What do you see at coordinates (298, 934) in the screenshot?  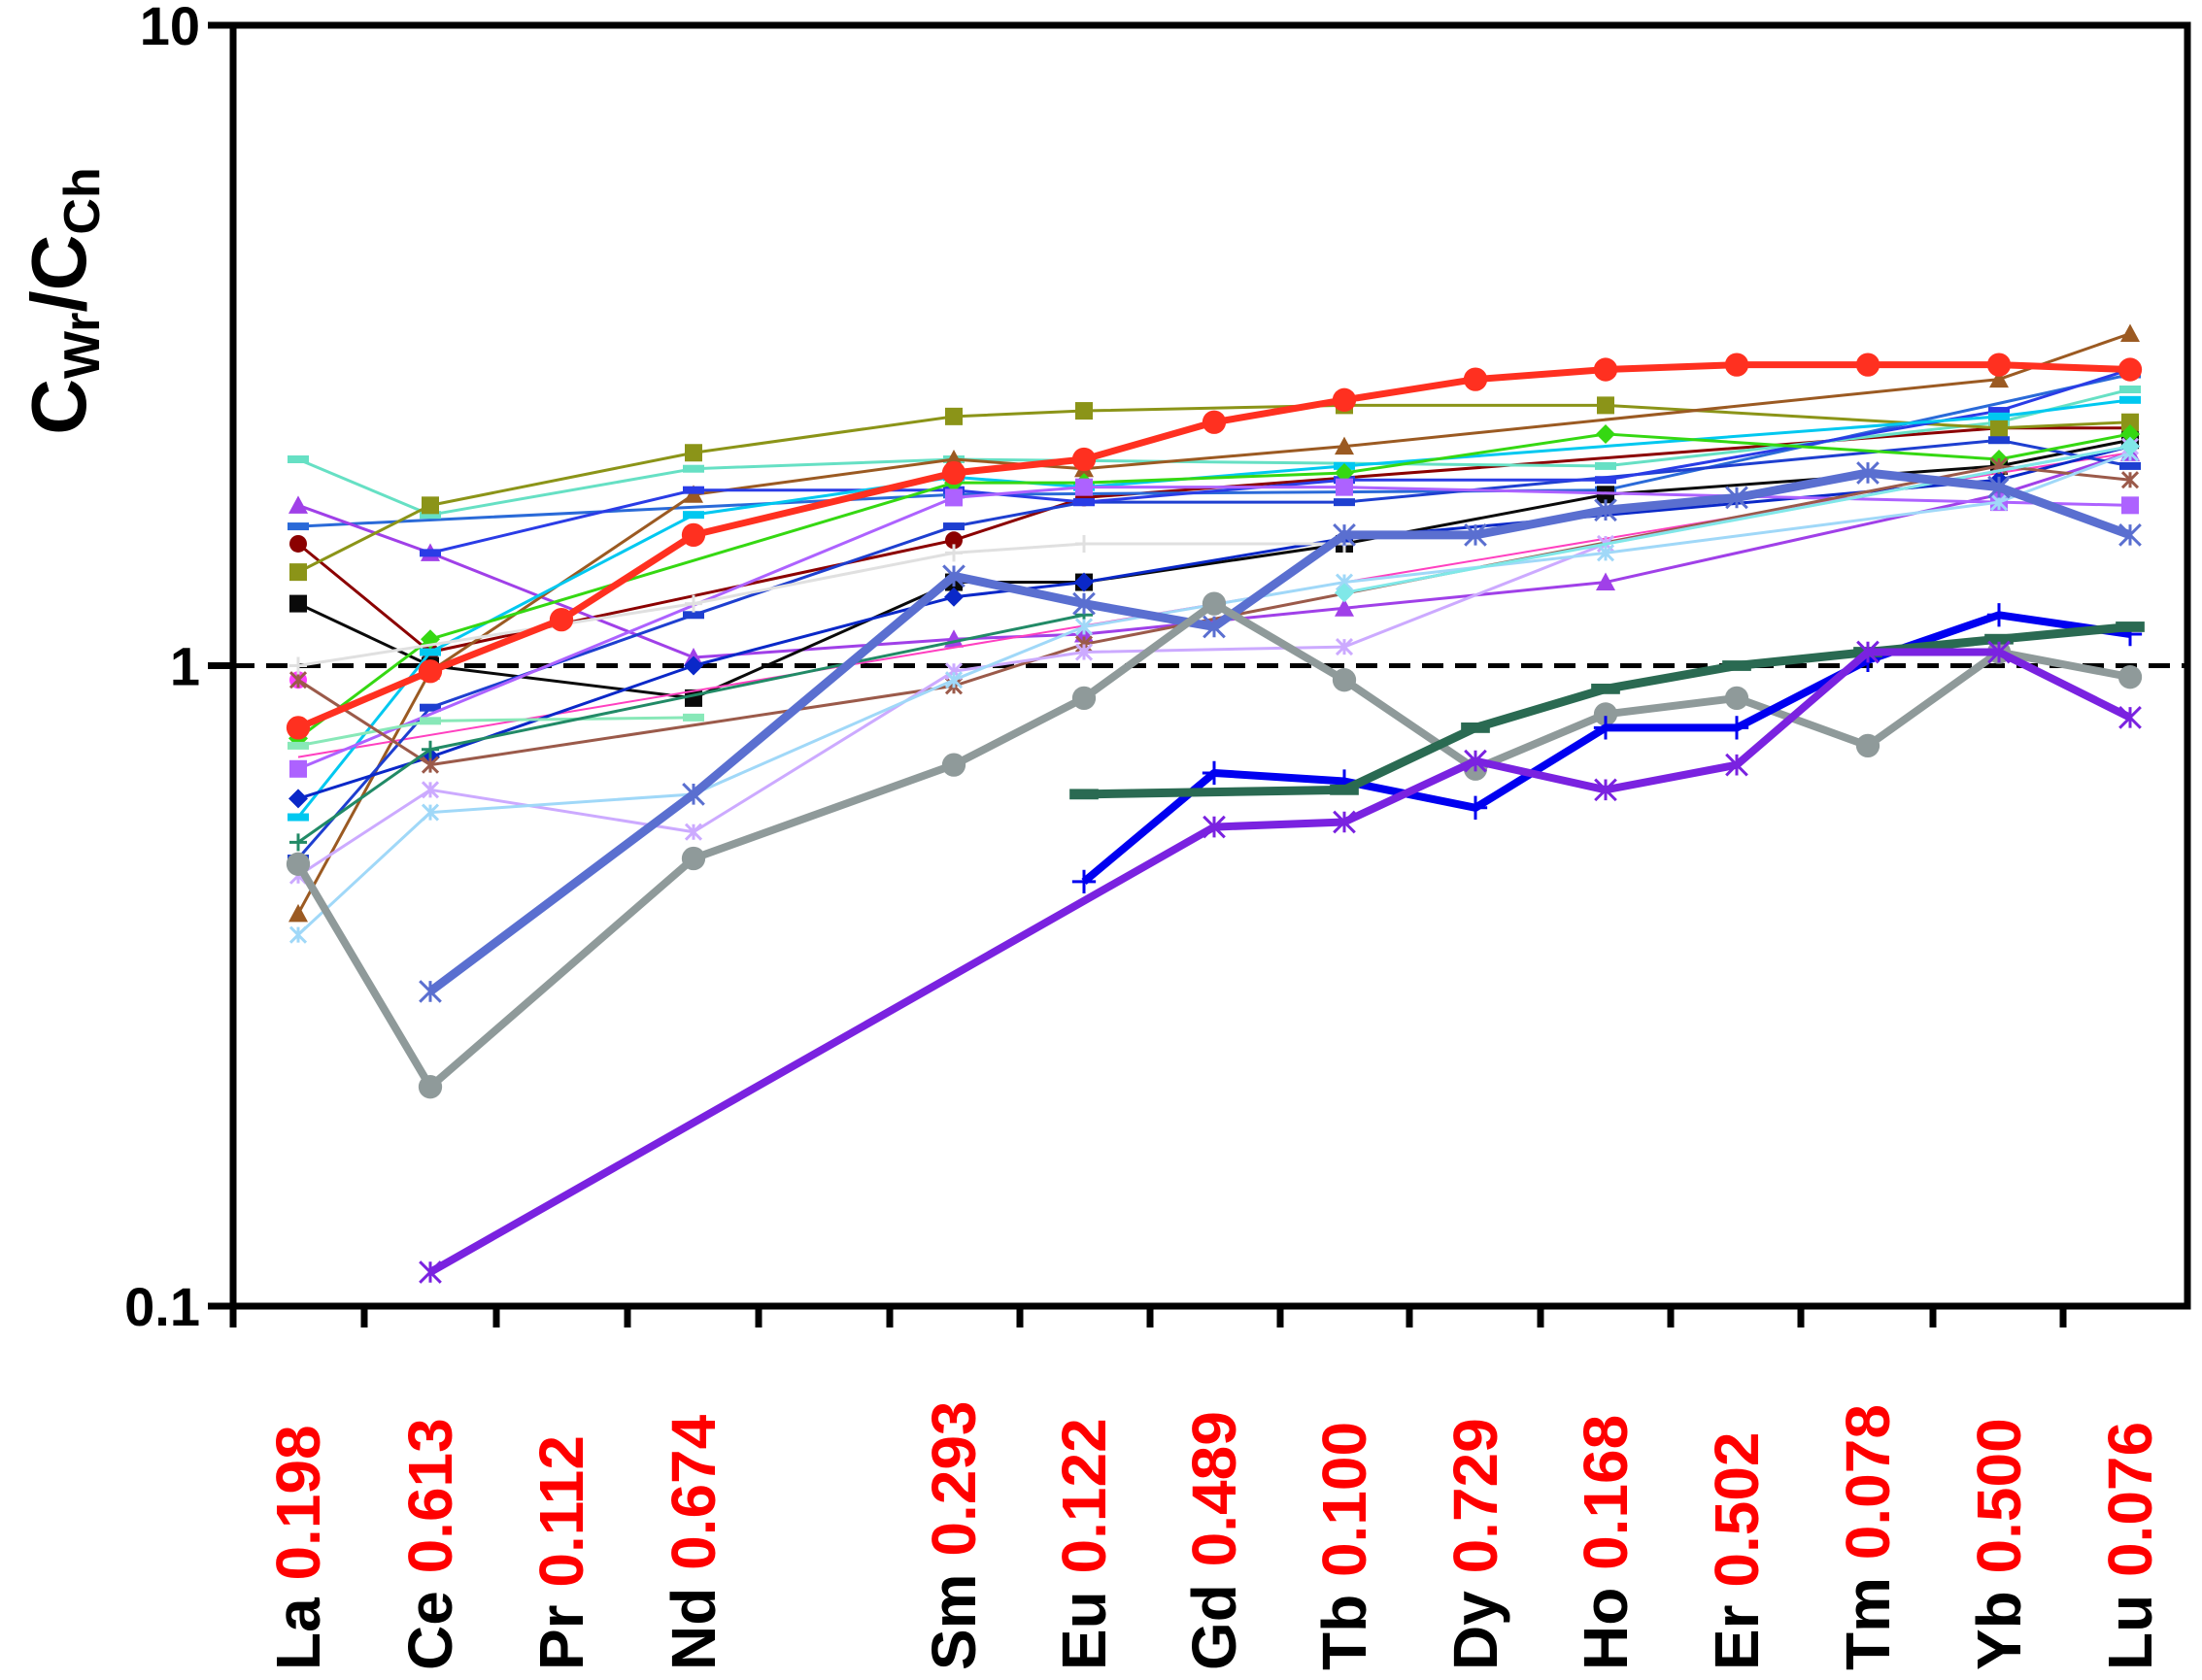 I see `series-21-point-La` at bounding box center [298, 934].